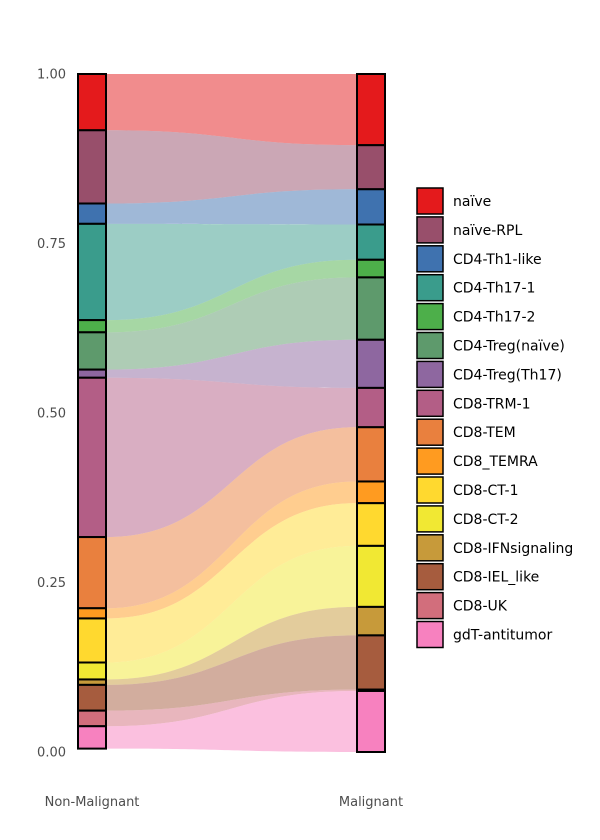 Image resolution: width=600 pixels, height=840 pixels. I want to click on legend-label: gdT-antitumor, so click(502, 636).